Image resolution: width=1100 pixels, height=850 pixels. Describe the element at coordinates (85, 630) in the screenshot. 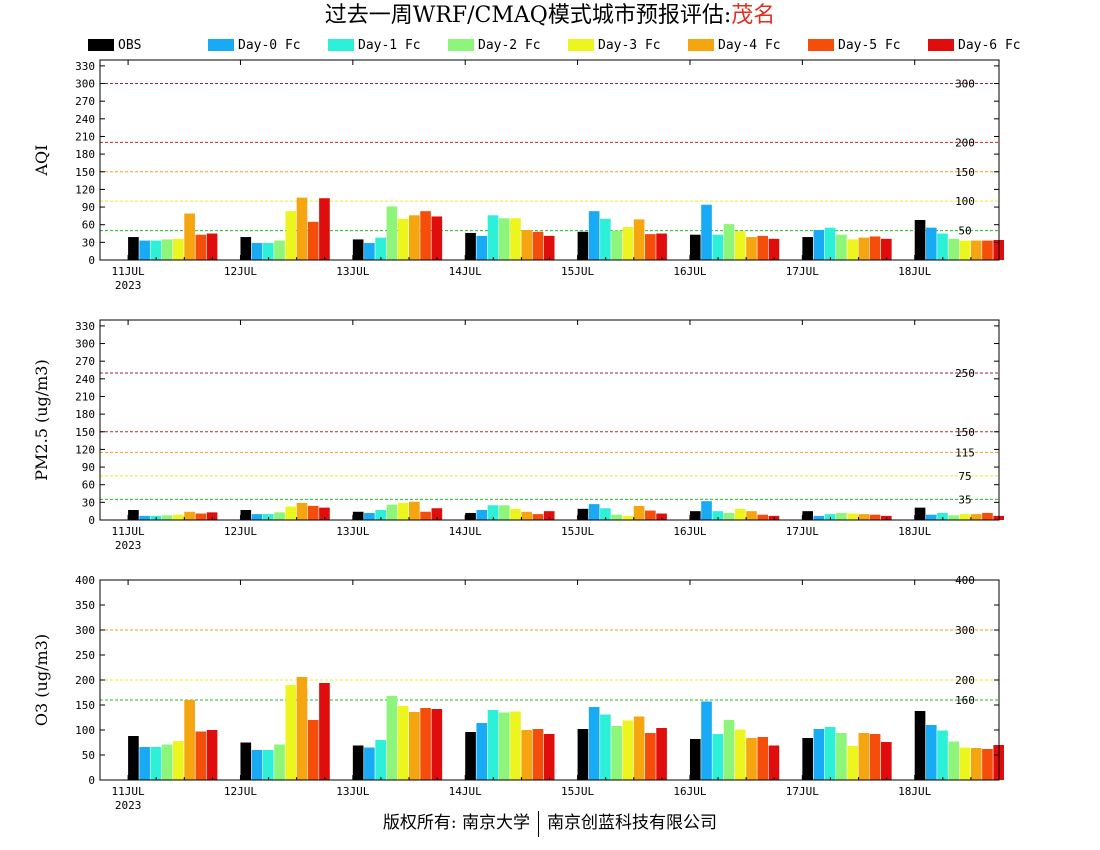

I see `y-tick-label: 300` at that location.